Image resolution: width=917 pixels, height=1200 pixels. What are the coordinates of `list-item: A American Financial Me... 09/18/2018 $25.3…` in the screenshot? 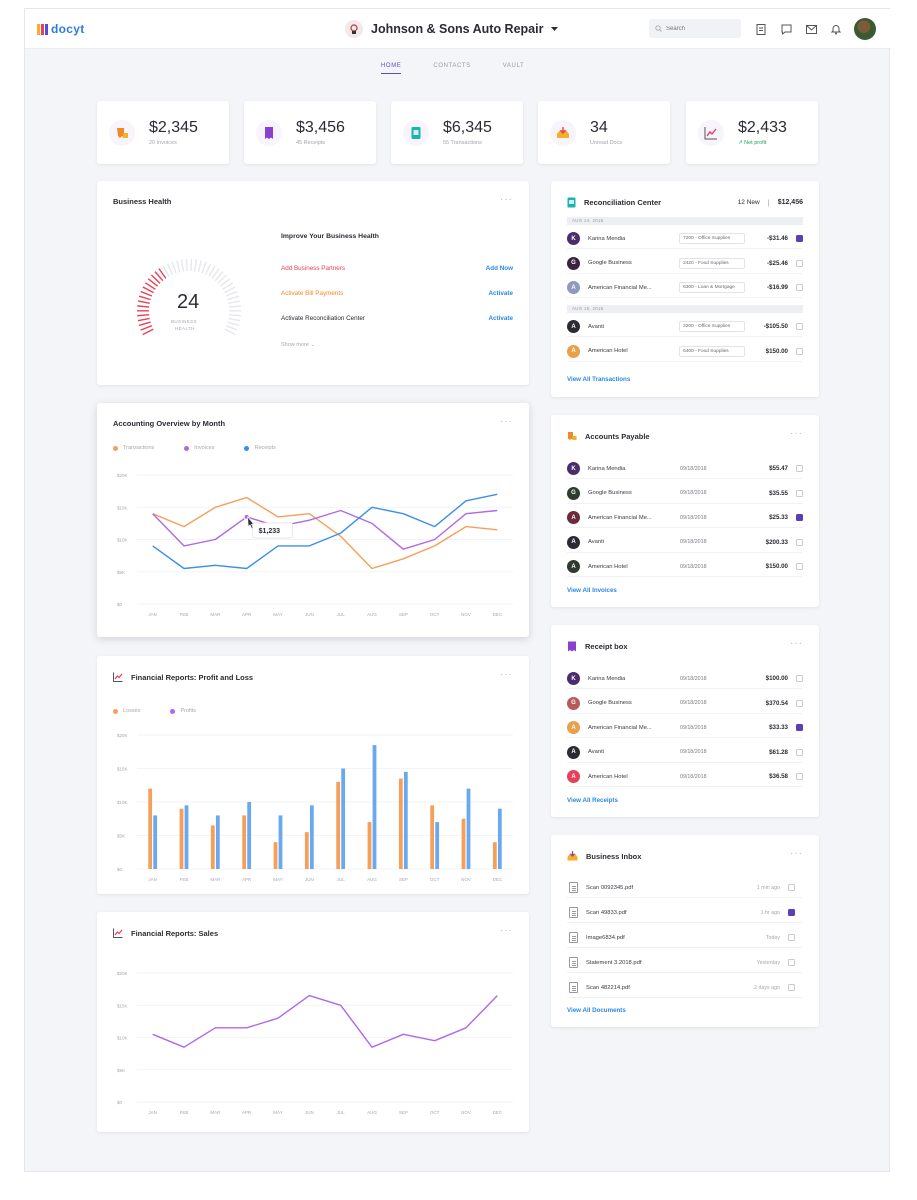 It's located at (685, 518).